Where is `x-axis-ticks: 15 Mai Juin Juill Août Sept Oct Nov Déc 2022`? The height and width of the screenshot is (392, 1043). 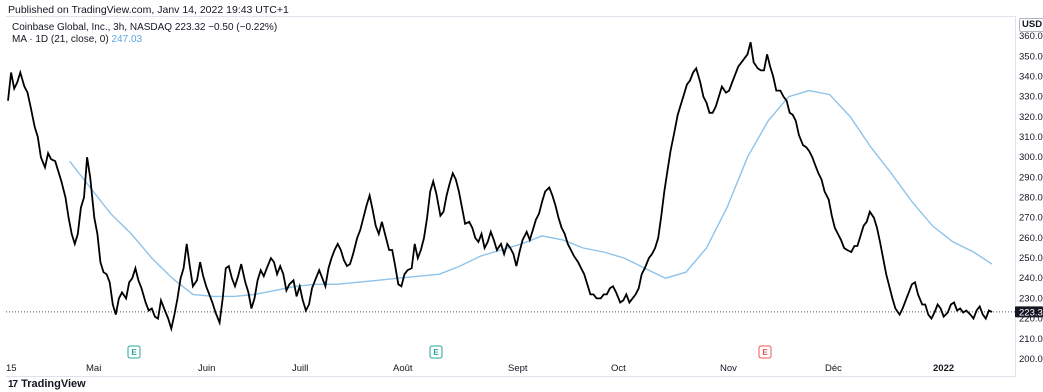
x-axis-ticks: 15 Mai Juin Juill Août Sept Oct Nov Déc 2022 is located at coordinates (480, 368).